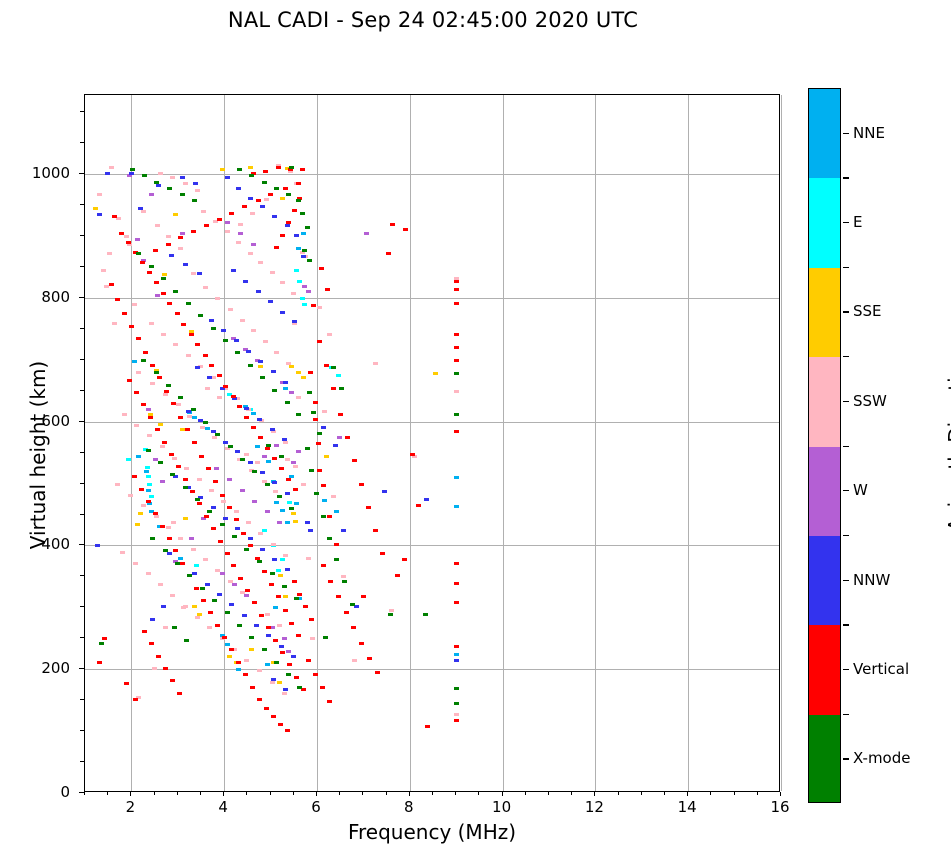 Image resolution: width=951 pixels, height=856 pixels. I want to click on gridline-vertical, so click(132, 443).